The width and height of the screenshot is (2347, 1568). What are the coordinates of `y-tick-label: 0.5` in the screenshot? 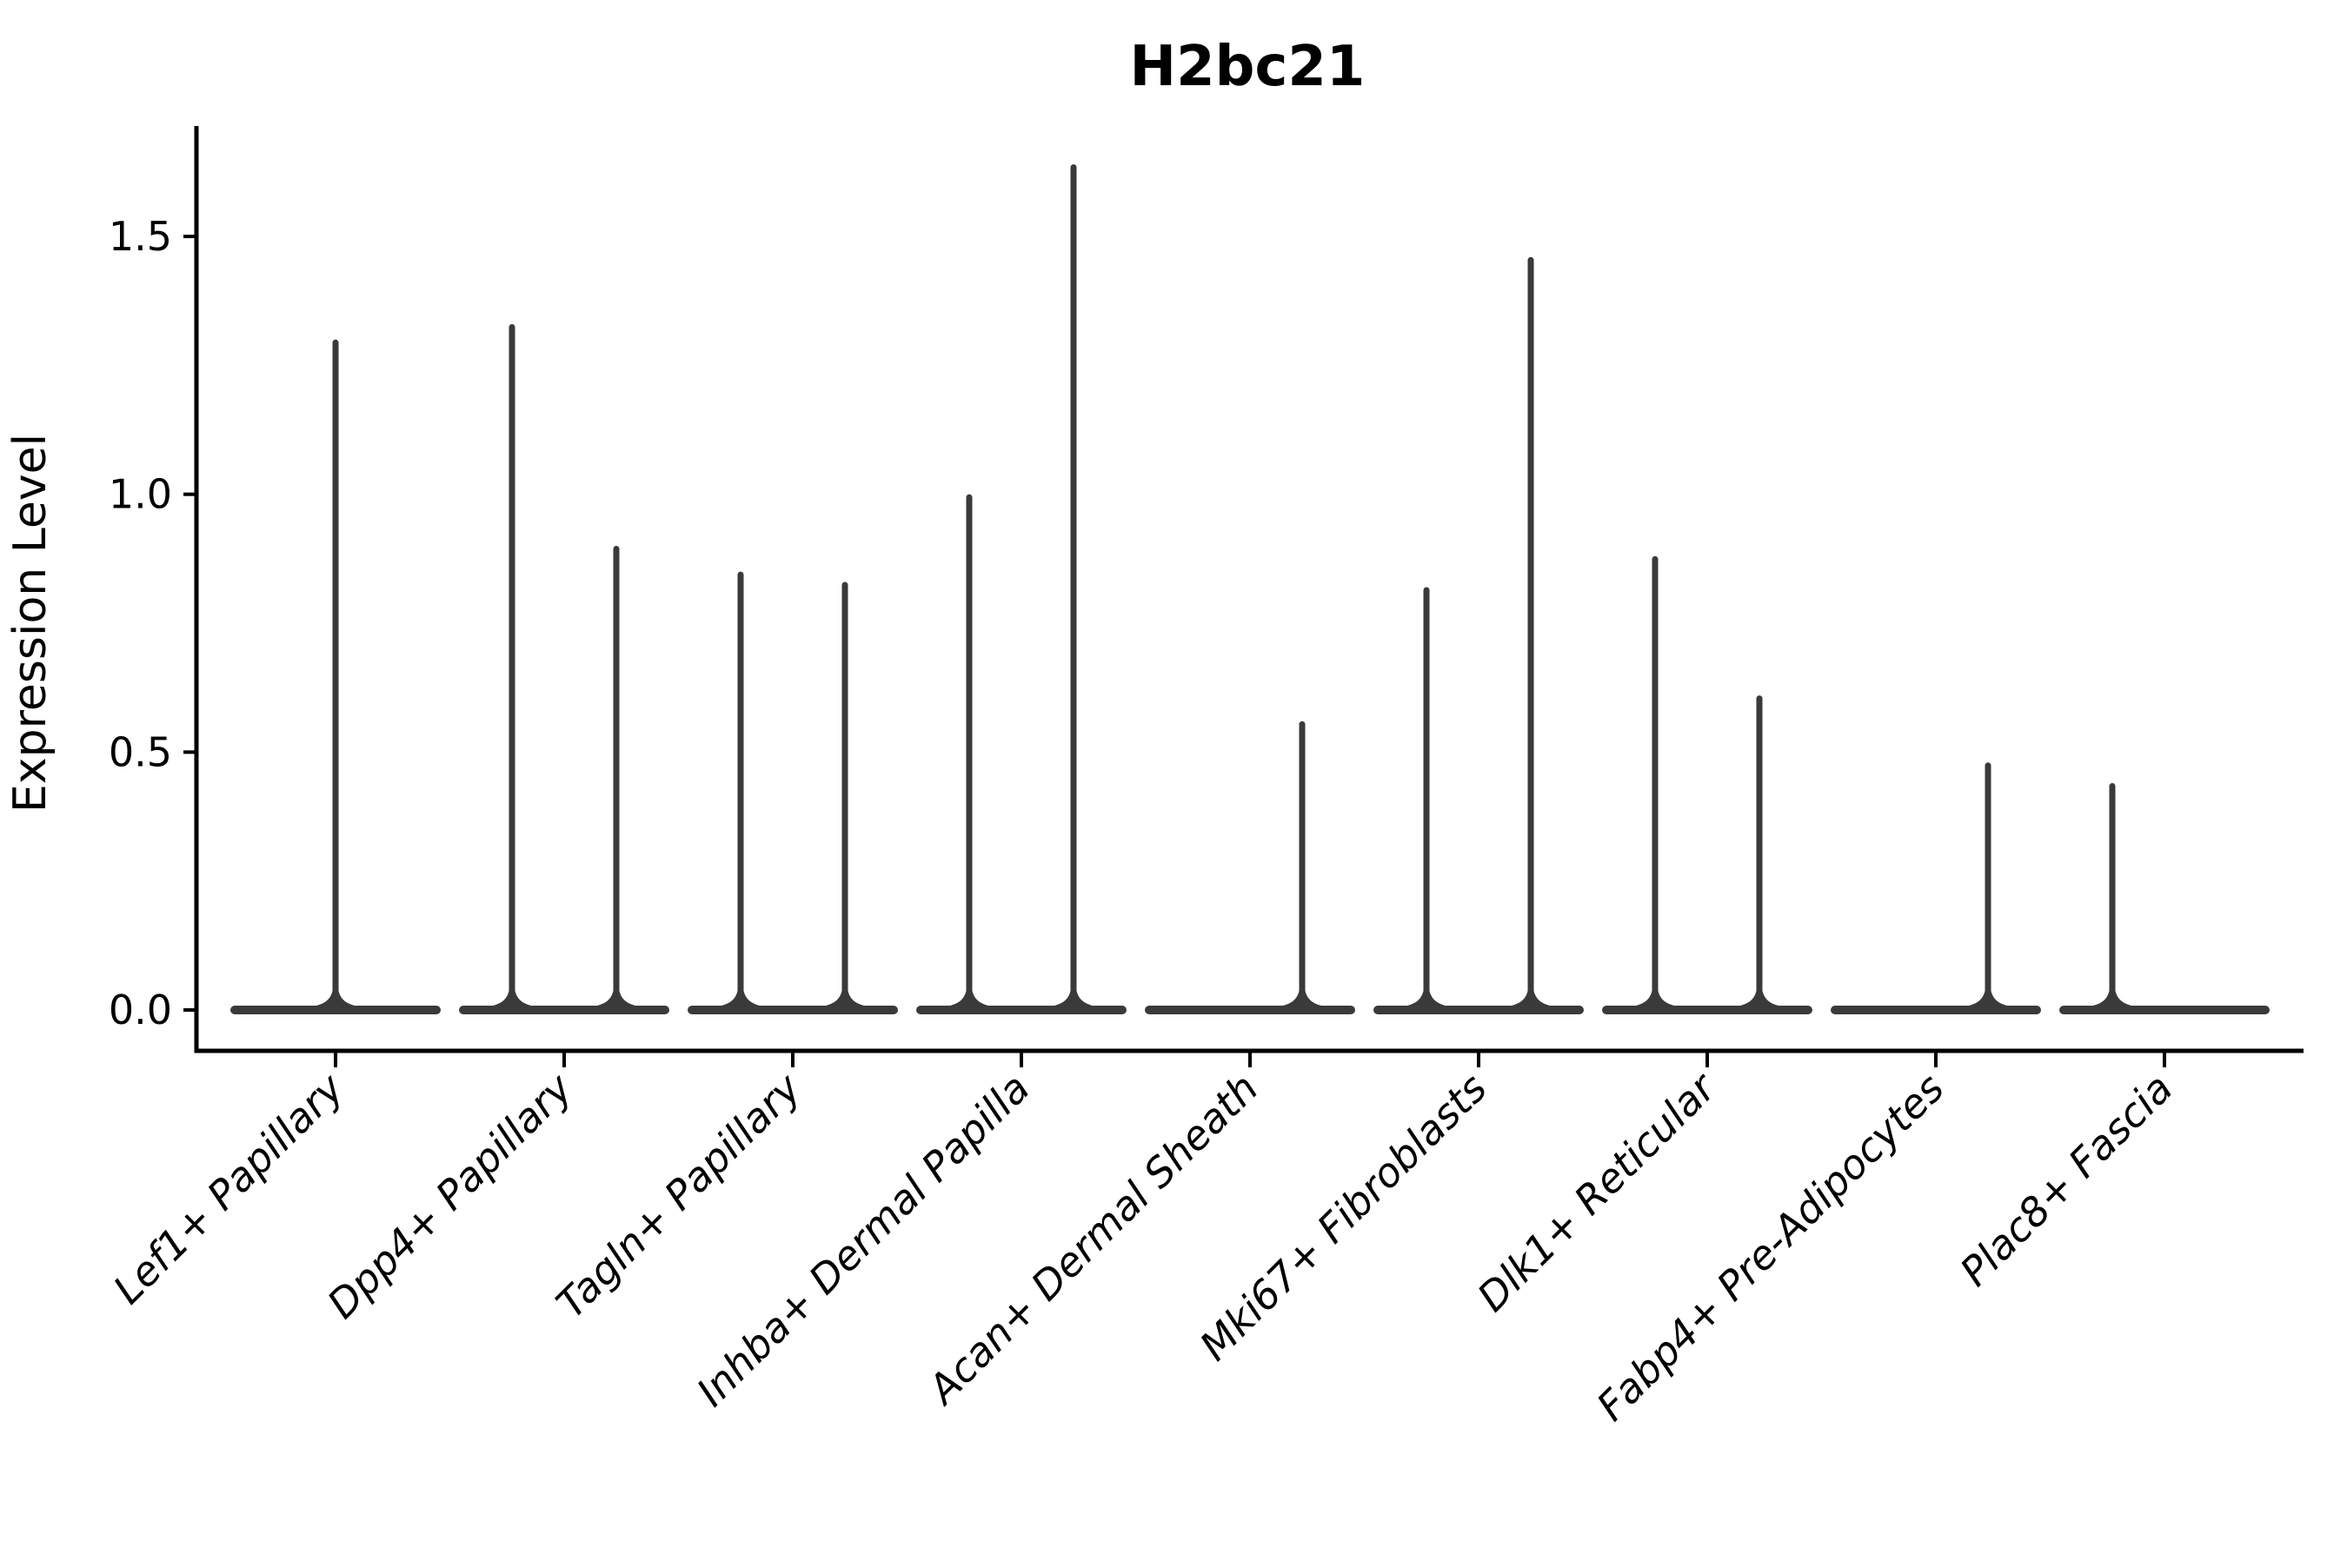 It's located at (141, 751).